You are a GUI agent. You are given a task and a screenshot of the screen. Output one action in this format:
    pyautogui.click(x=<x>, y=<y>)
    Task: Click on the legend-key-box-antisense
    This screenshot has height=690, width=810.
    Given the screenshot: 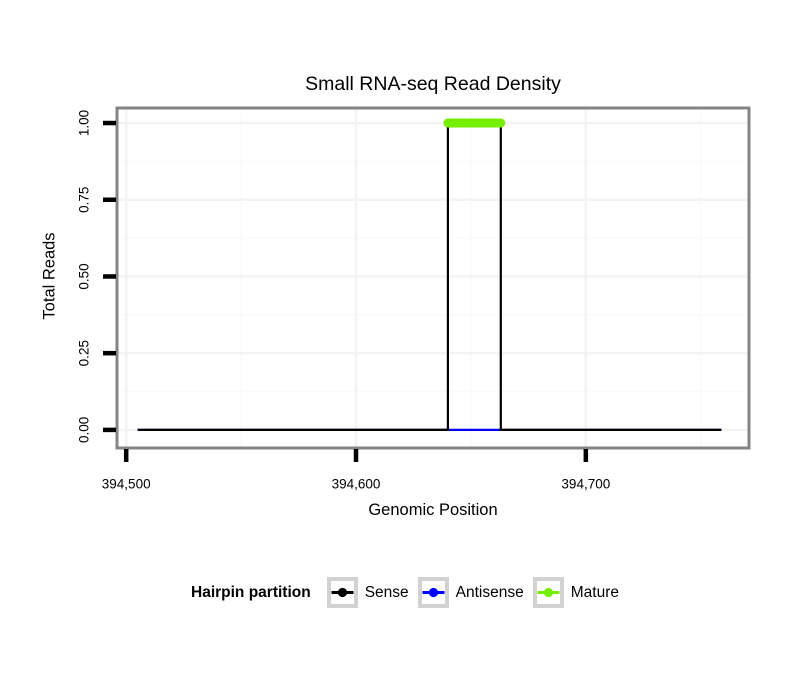 What is the action you would take?
    pyautogui.click(x=433, y=592)
    